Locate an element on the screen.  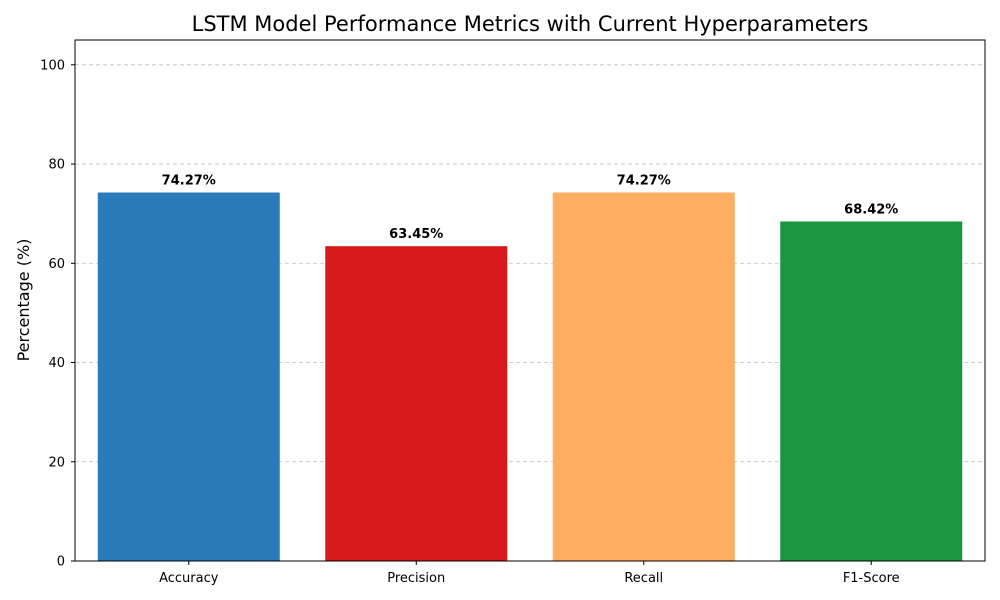
y-tick-label: 80 is located at coordinates (56, 165).